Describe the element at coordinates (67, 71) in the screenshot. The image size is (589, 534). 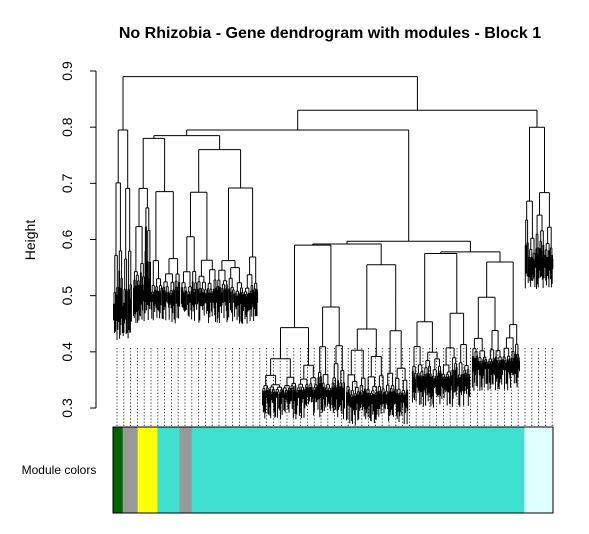
I see `y-tick-label: 0.9` at that location.